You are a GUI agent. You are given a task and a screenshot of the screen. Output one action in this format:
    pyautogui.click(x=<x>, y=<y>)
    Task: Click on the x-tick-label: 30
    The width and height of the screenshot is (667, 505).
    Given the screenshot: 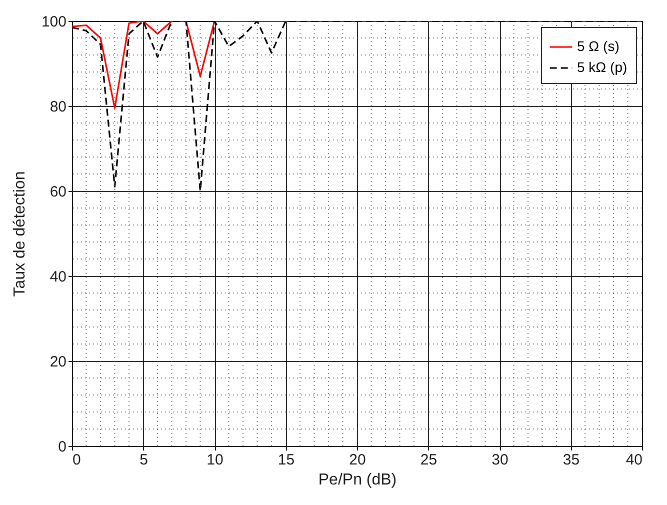 What is the action you would take?
    pyautogui.click(x=500, y=460)
    